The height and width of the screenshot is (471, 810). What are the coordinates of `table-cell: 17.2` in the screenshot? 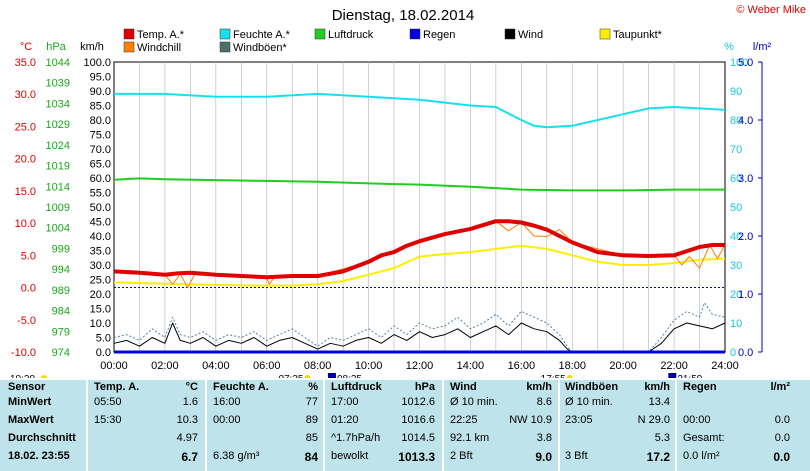 It's located at (658, 457).